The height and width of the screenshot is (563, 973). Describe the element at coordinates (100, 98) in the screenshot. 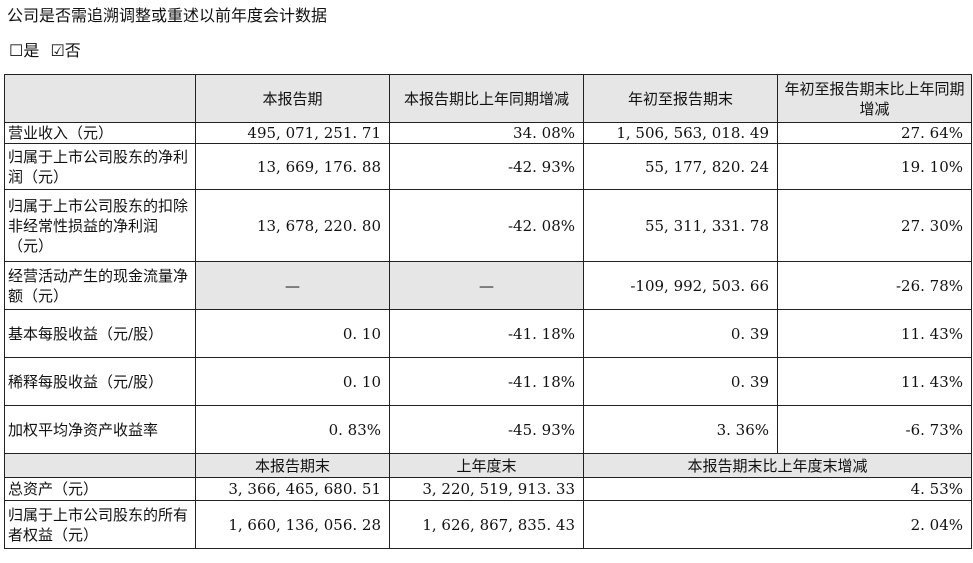

I see `header-corner` at that location.